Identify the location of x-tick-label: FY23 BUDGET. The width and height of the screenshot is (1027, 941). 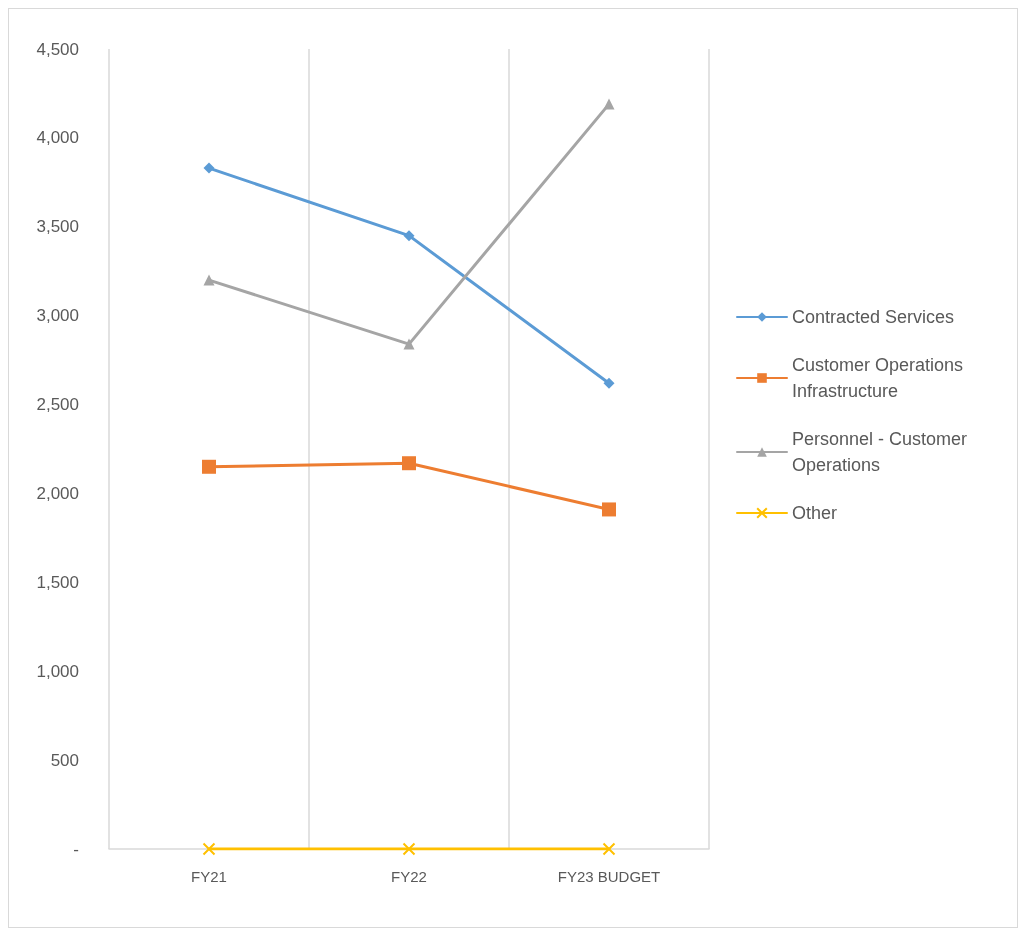
(609, 876).